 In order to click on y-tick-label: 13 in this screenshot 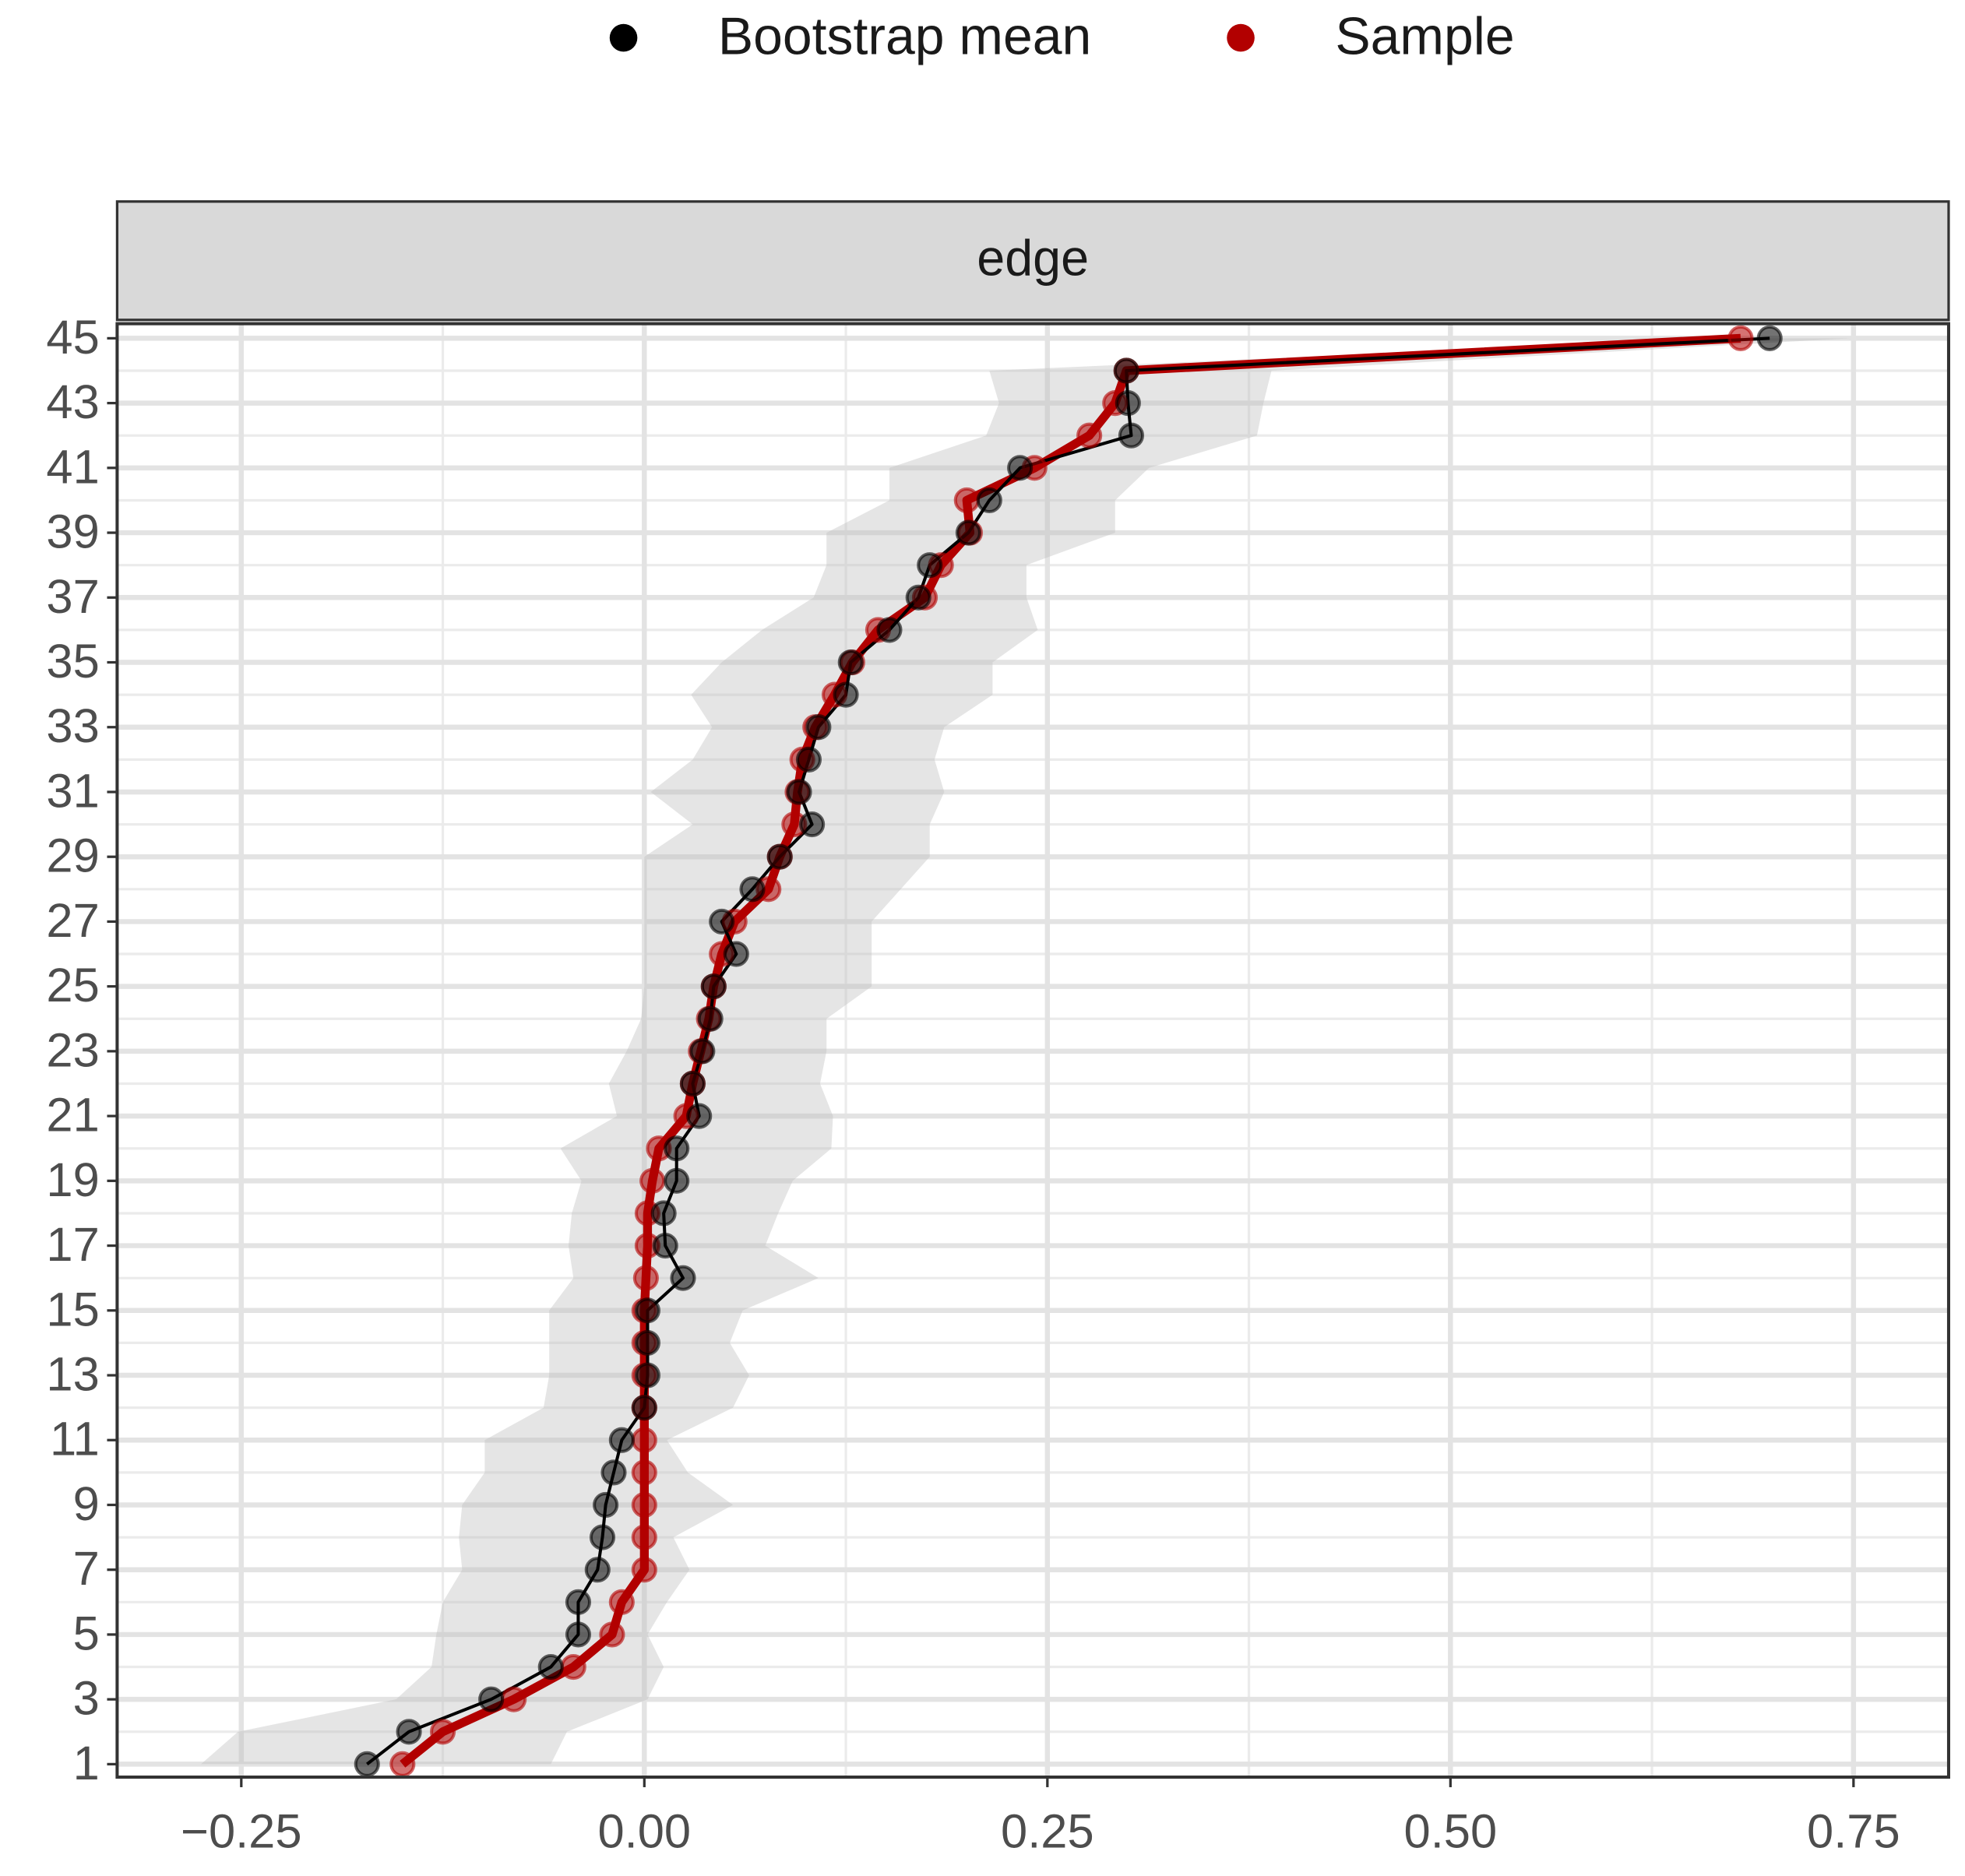, I will do `click(72, 1374)`.